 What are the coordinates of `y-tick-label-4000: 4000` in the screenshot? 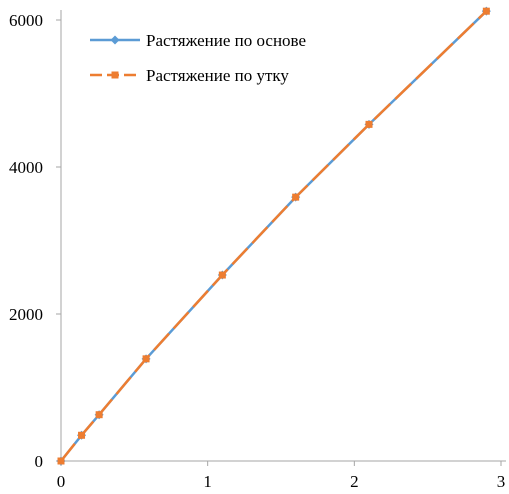 It's located at (26, 167).